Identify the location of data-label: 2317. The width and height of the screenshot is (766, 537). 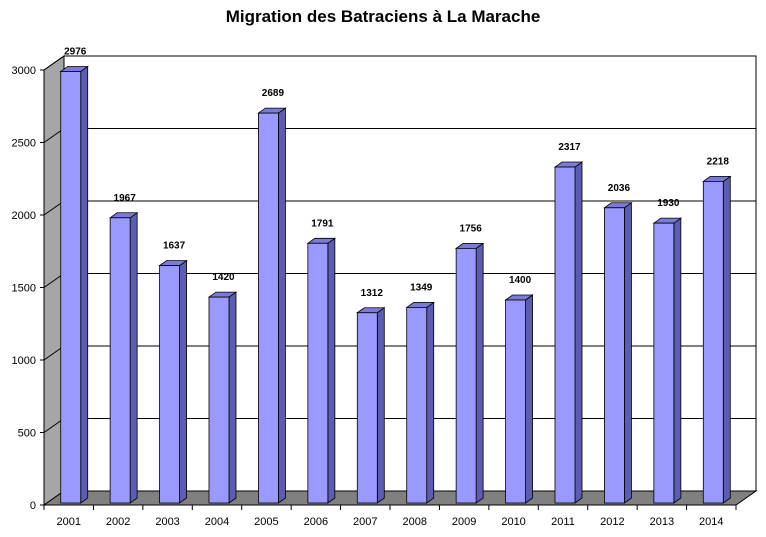
(569, 147).